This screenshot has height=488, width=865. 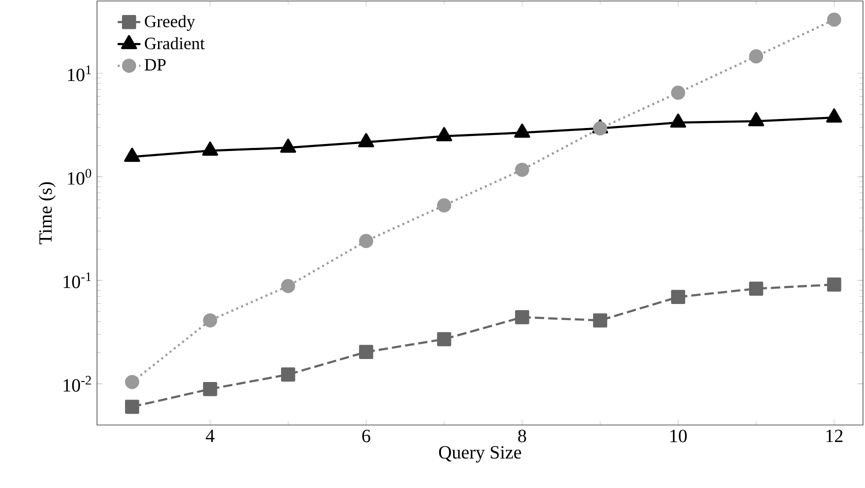 I want to click on x-tick-label: 10, so click(x=678, y=436).